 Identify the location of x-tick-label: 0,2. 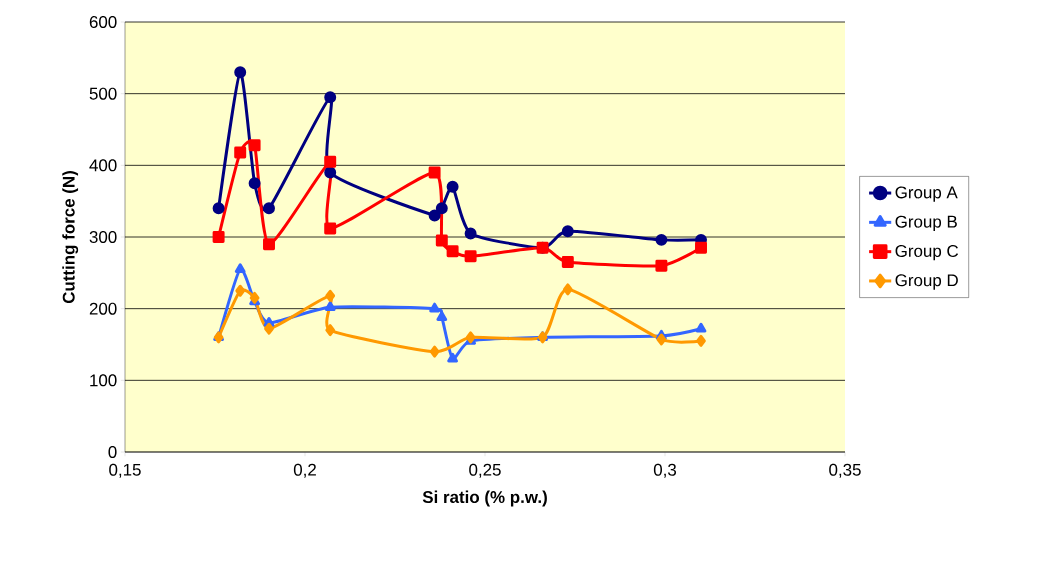
(304, 470).